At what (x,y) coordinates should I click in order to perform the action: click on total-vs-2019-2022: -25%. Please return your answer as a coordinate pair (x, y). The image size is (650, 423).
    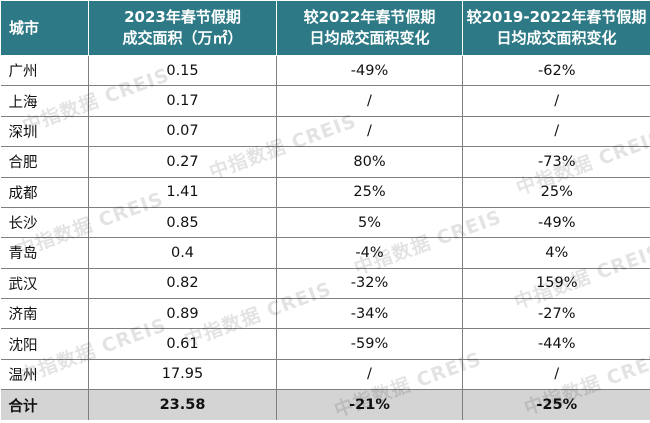
    Looking at the image, I should click on (556, 405).